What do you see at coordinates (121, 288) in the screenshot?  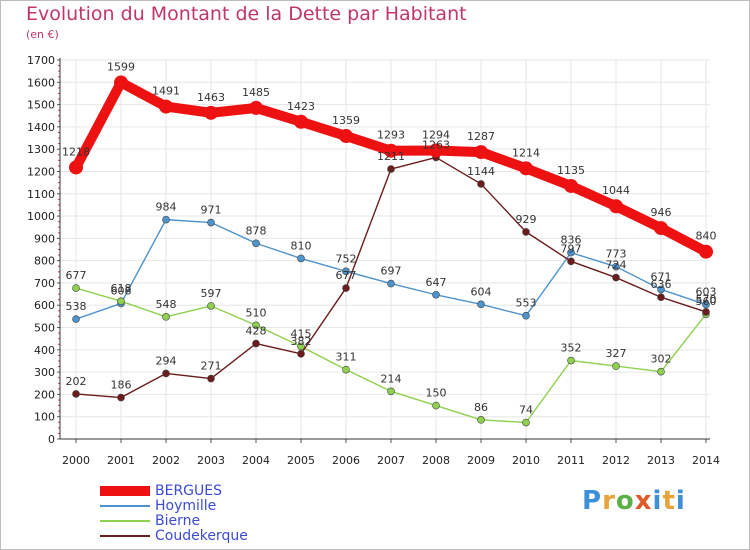 I see `data-label-bierne: 618` at bounding box center [121, 288].